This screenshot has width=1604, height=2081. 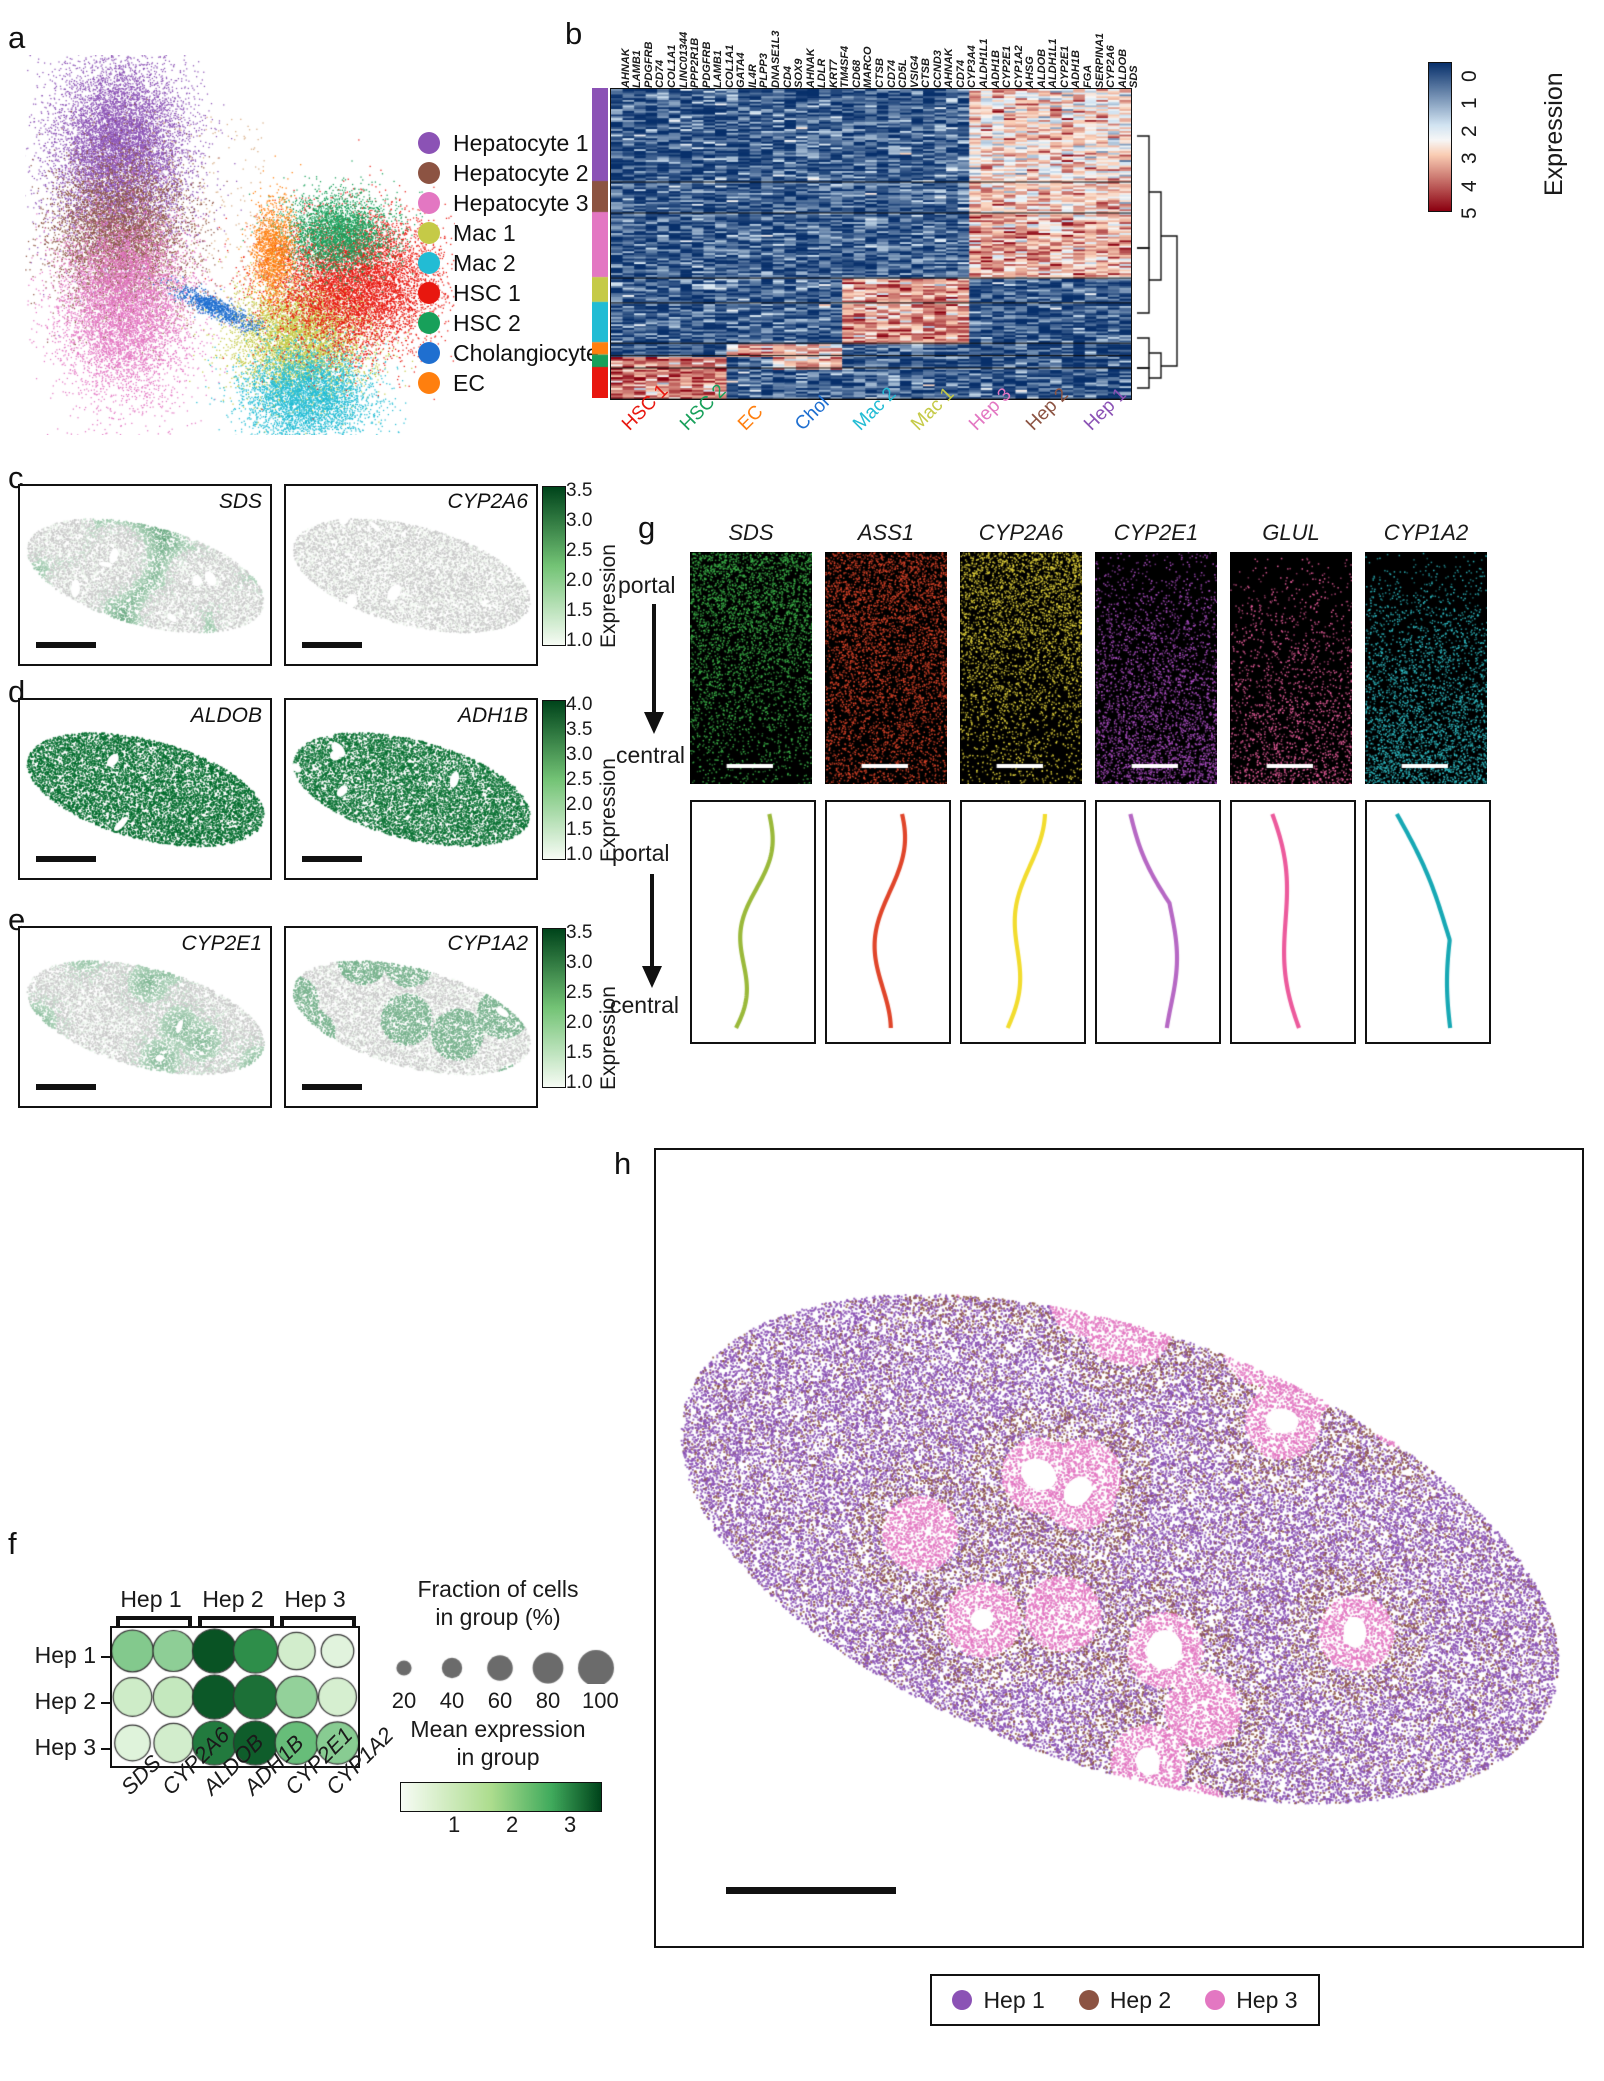 What do you see at coordinates (1099, 60) in the screenshot?
I see `heatmap-gene-label: SERPINA1` at bounding box center [1099, 60].